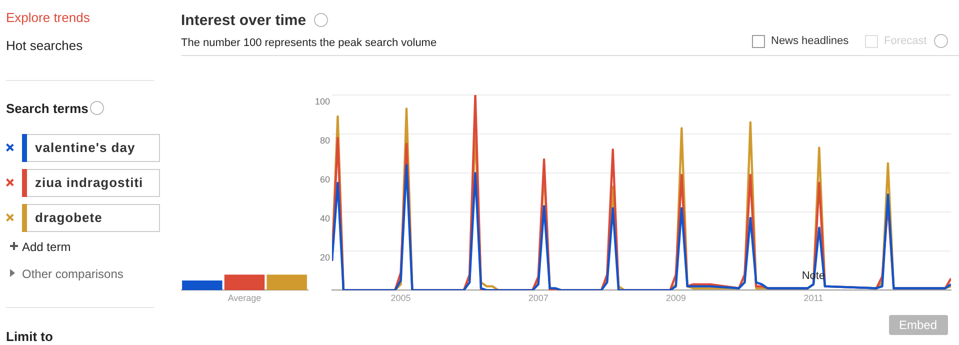  Describe the element at coordinates (400, 298) in the screenshot. I see `x-tick-label: 2005` at that location.